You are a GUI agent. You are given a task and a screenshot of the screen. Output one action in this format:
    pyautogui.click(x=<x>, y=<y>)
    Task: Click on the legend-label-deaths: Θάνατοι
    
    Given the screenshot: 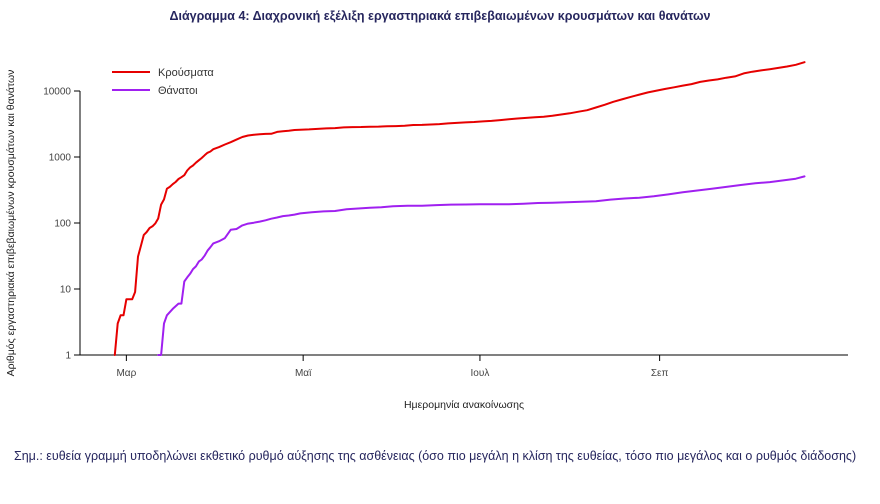 What is the action you would take?
    pyautogui.click(x=178, y=91)
    